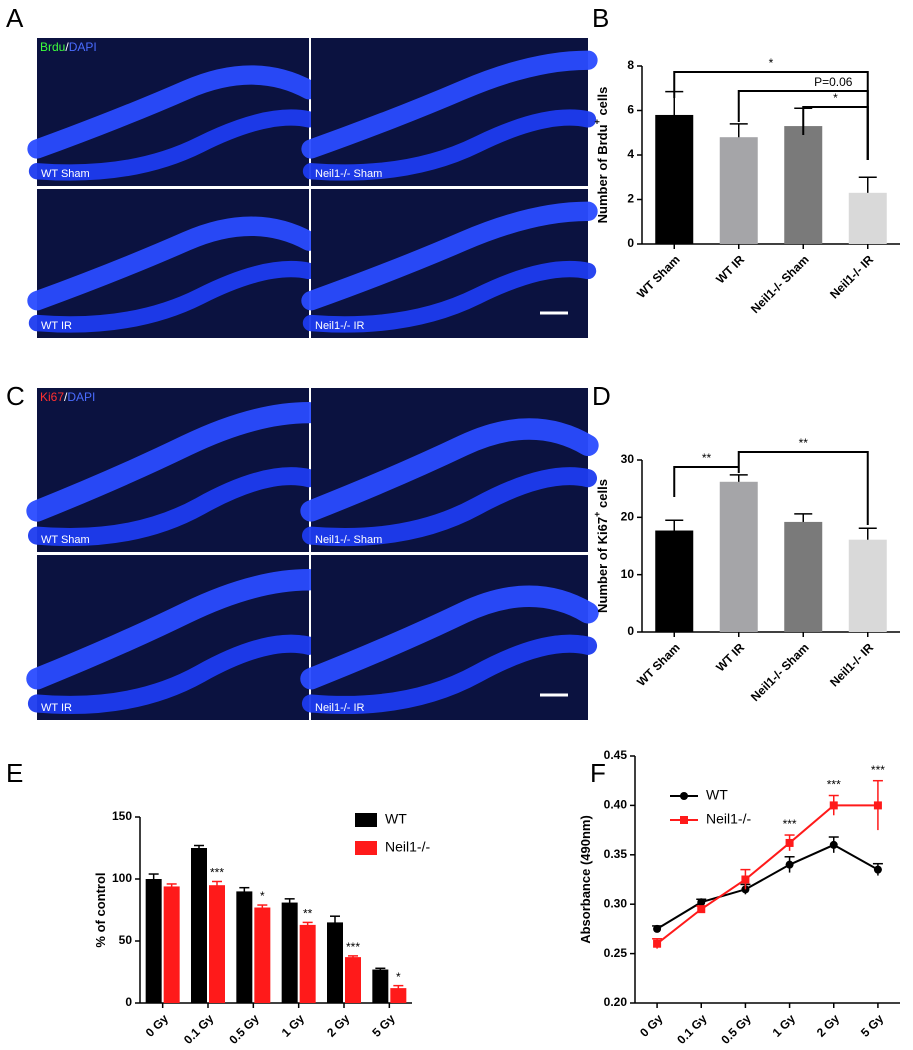  Describe the element at coordinates (122, 816) in the screenshot. I see `y-tick-label: 150` at that location.